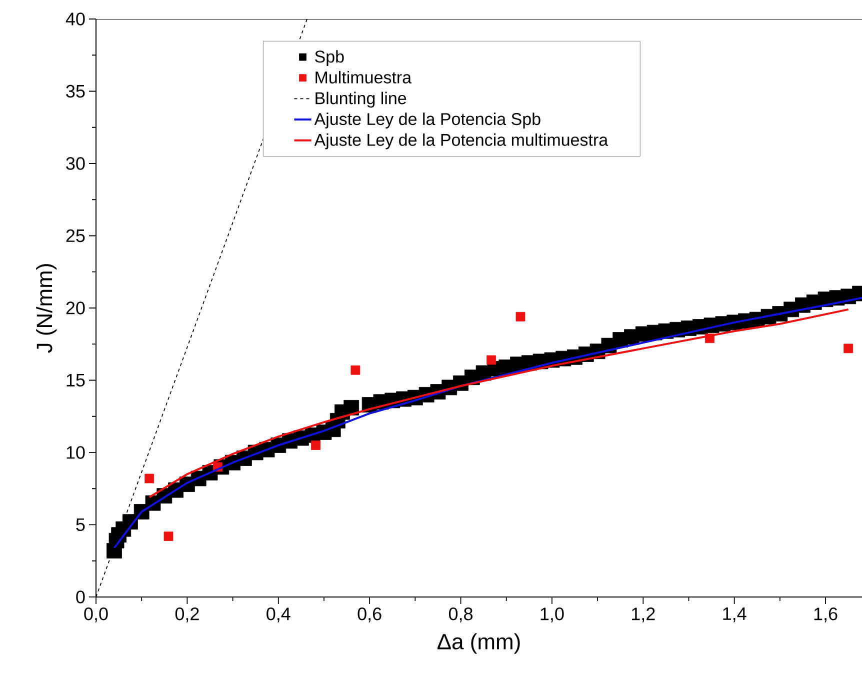 Image resolution: width=862 pixels, height=687 pixels. What do you see at coordinates (75, 235) in the screenshot?
I see `y-tick-label: 25` at bounding box center [75, 235].